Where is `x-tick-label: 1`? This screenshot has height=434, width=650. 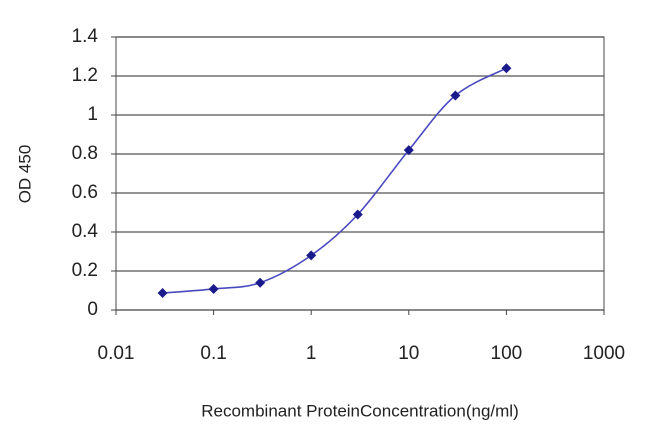
x-tick-label: 1 is located at coordinates (311, 353).